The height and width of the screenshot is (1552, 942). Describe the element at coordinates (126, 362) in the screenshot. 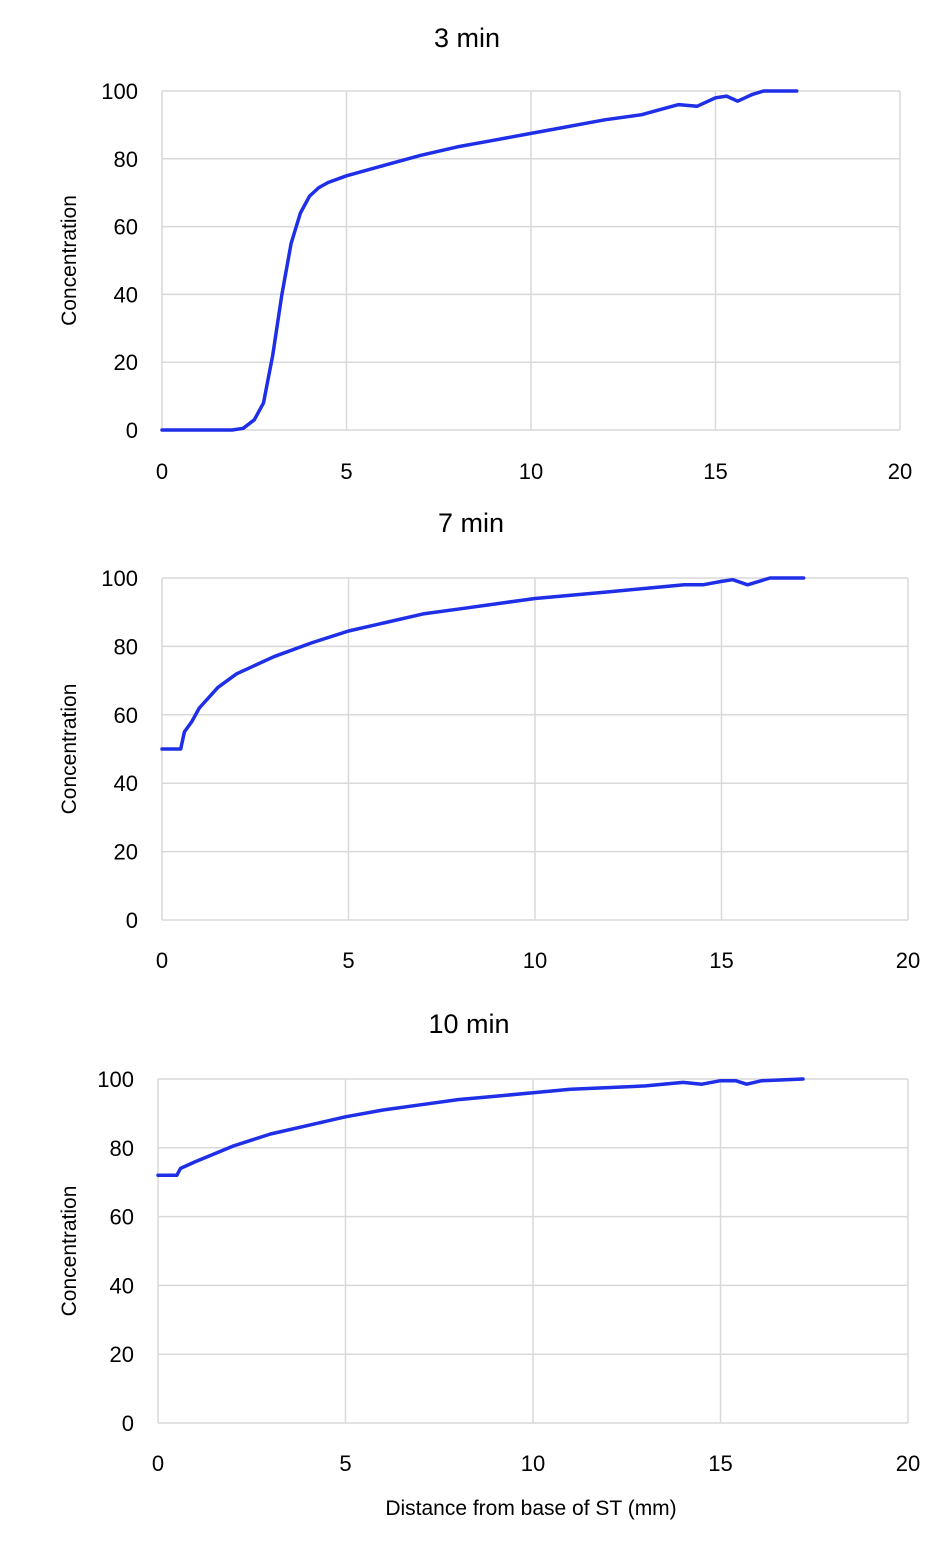

I see `chart1-ytick-label: 20` at that location.